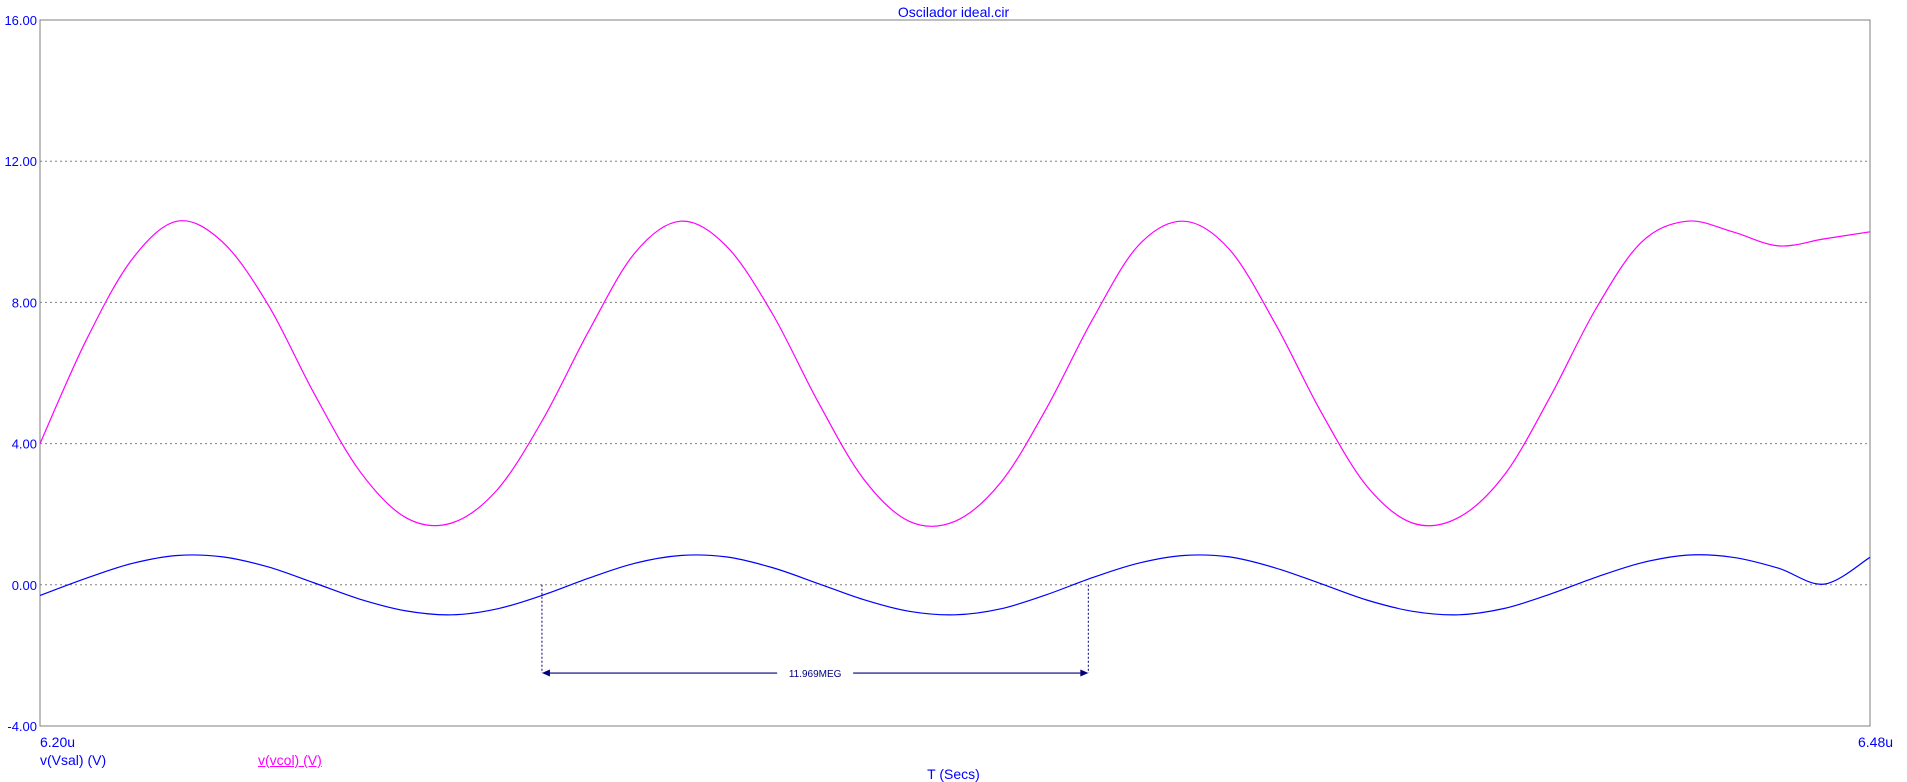 The image size is (1907, 782). What do you see at coordinates (73, 760) in the screenshot?
I see `legend-vsal: v(Vsal) (V)` at bounding box center [73, 760].